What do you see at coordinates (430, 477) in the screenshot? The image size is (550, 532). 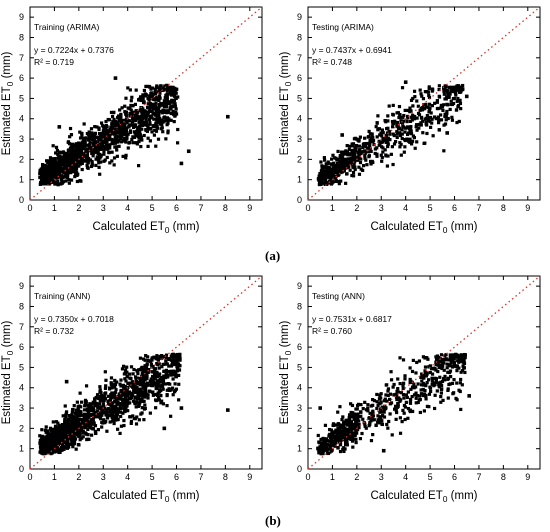 I see `x-tick-label: 5` at bounding box center [430, 477].